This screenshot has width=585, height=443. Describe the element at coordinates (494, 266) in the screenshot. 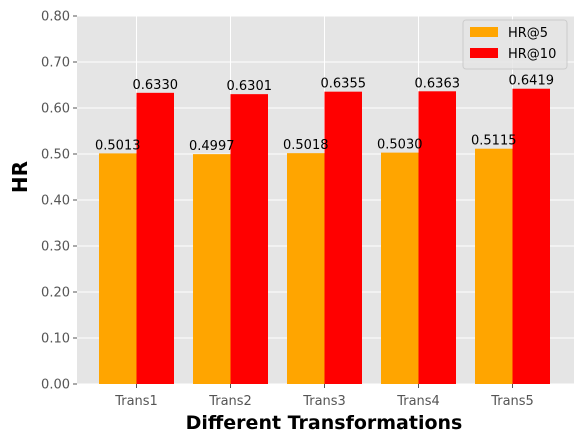

I see `bar-hr-5-trans5` at that location.